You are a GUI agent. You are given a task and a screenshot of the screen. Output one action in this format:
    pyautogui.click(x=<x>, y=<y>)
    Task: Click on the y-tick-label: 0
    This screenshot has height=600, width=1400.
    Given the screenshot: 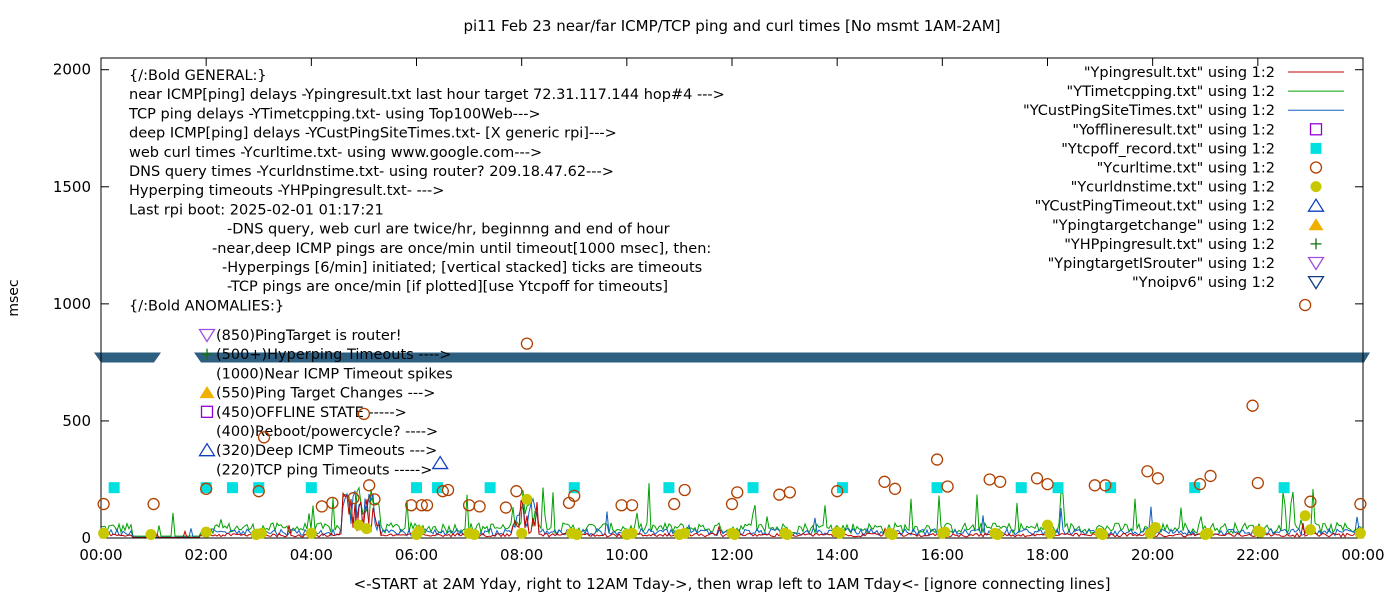 What is the action you would take?
    pyautogui.click(x=86, y=538)
    